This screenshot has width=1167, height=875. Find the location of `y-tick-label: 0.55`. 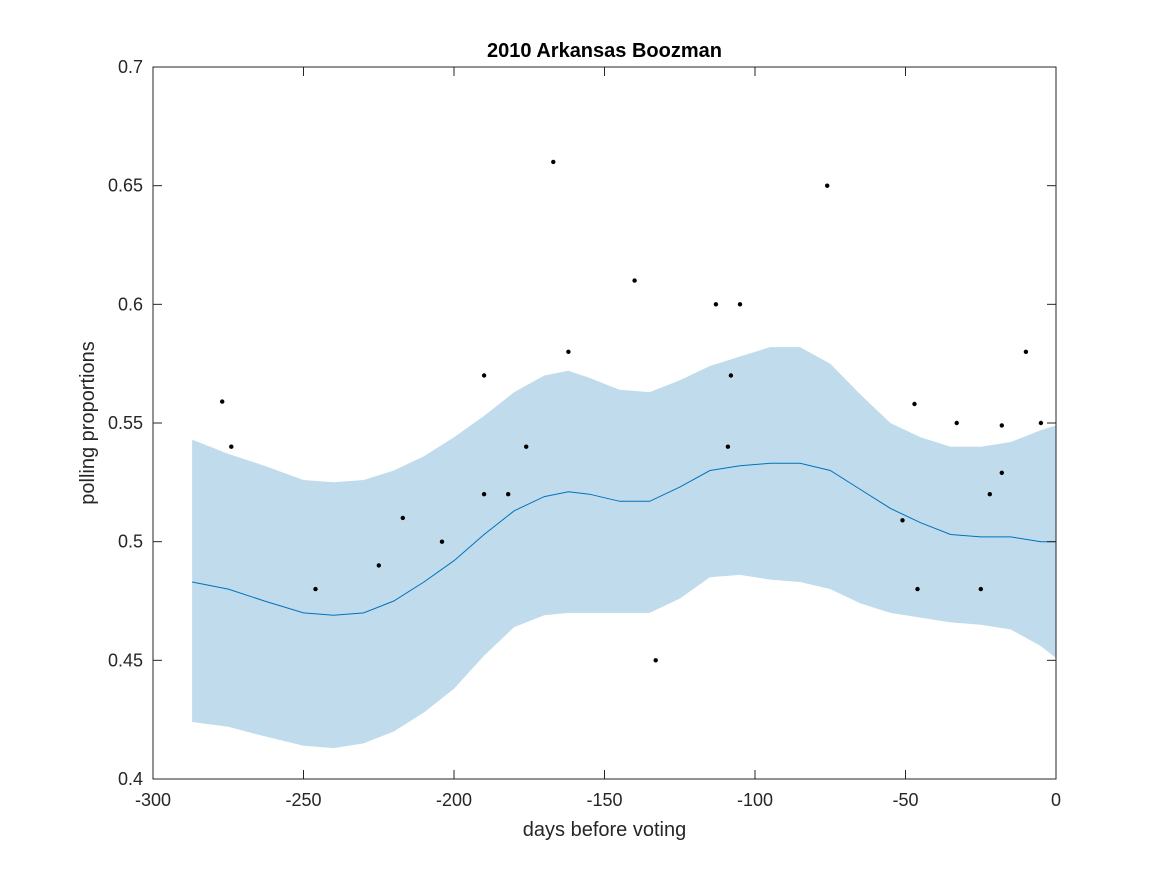

y-tick-label: 0.55 is located at coordinates (125, 423).